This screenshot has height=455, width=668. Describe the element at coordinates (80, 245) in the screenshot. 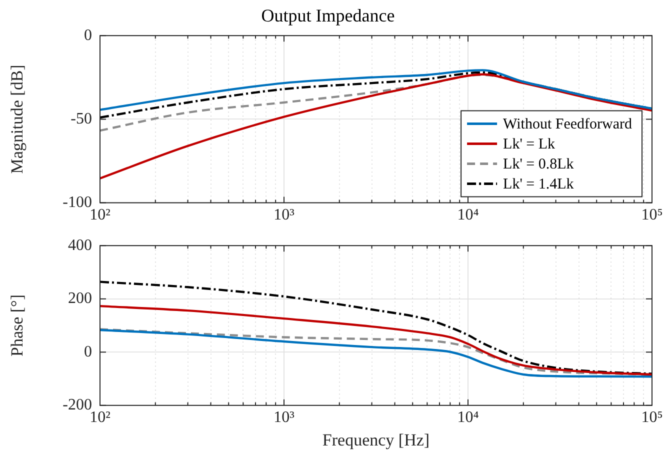

I see `y-tick-label: 400` at that location.